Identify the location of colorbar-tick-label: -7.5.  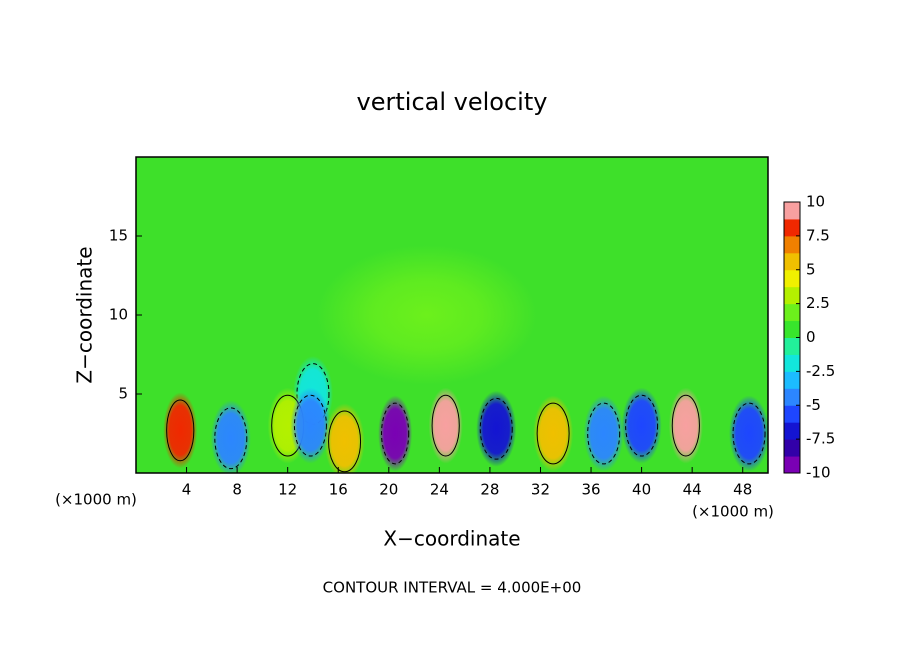
(820, 439).